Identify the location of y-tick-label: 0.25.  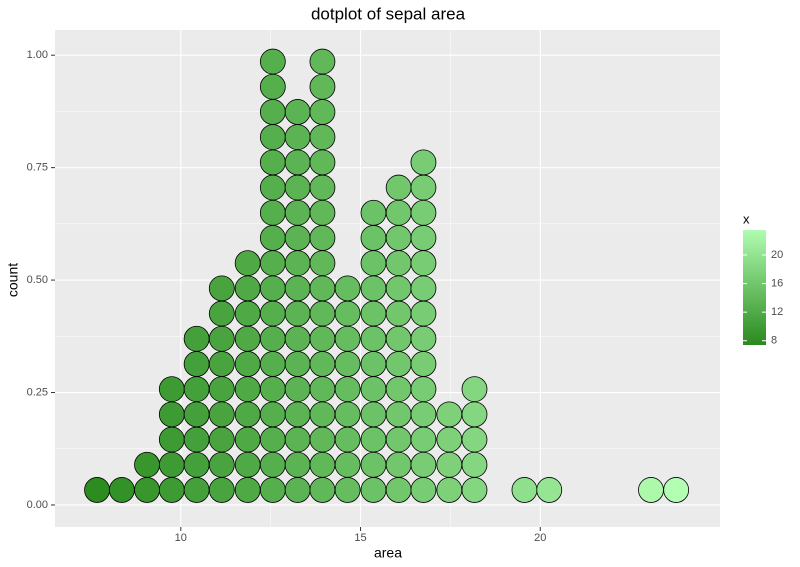
(37, 392).